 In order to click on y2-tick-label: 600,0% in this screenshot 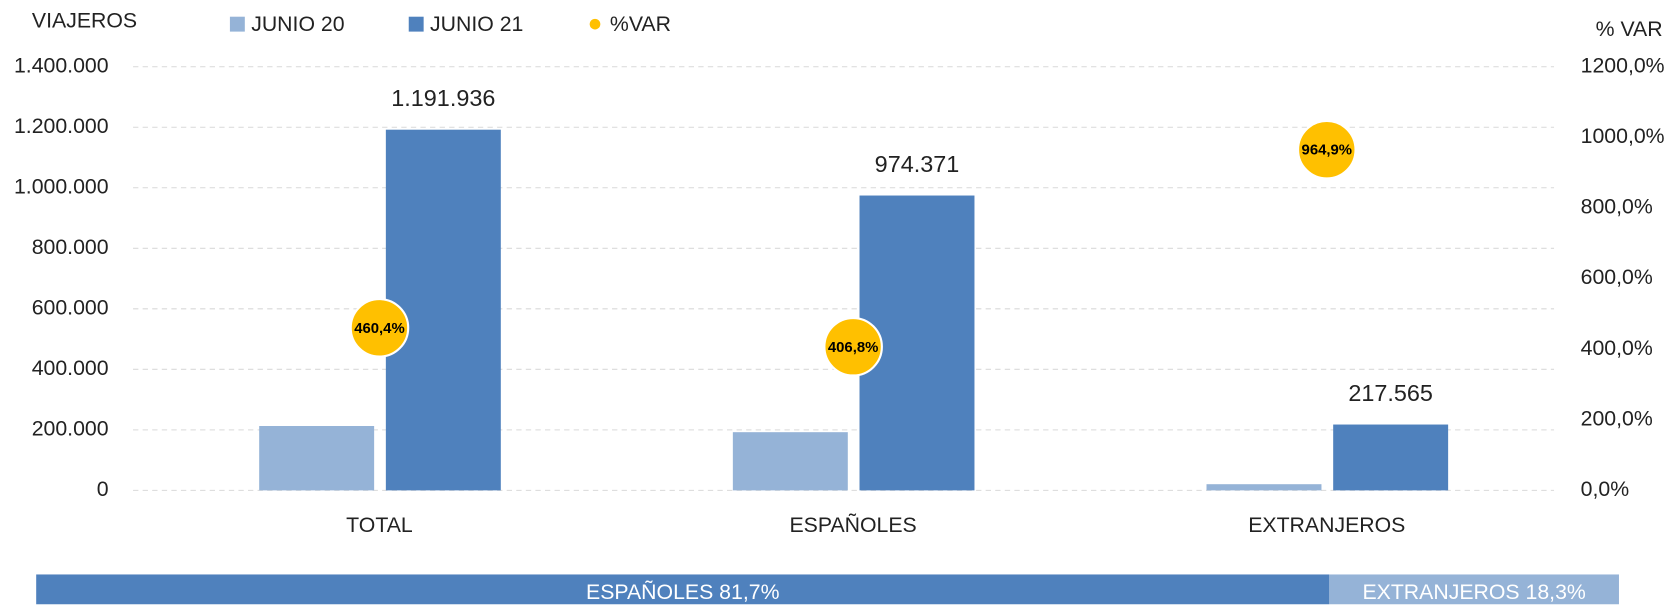, I will do `click(1617, 277)`.